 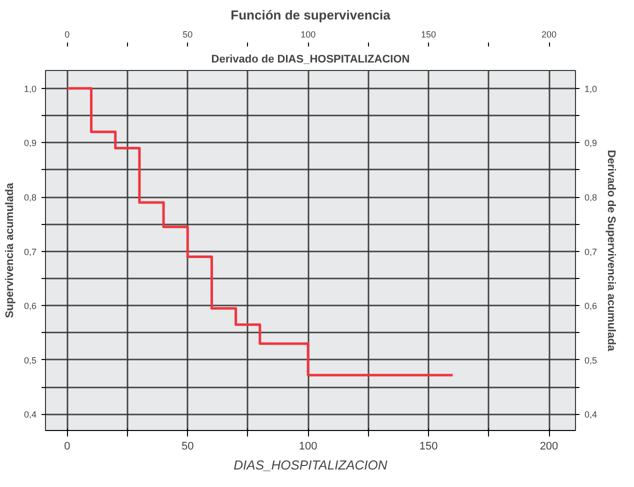 I want to click on y2-tick-label: 0,6, so click(x=591, y=306).